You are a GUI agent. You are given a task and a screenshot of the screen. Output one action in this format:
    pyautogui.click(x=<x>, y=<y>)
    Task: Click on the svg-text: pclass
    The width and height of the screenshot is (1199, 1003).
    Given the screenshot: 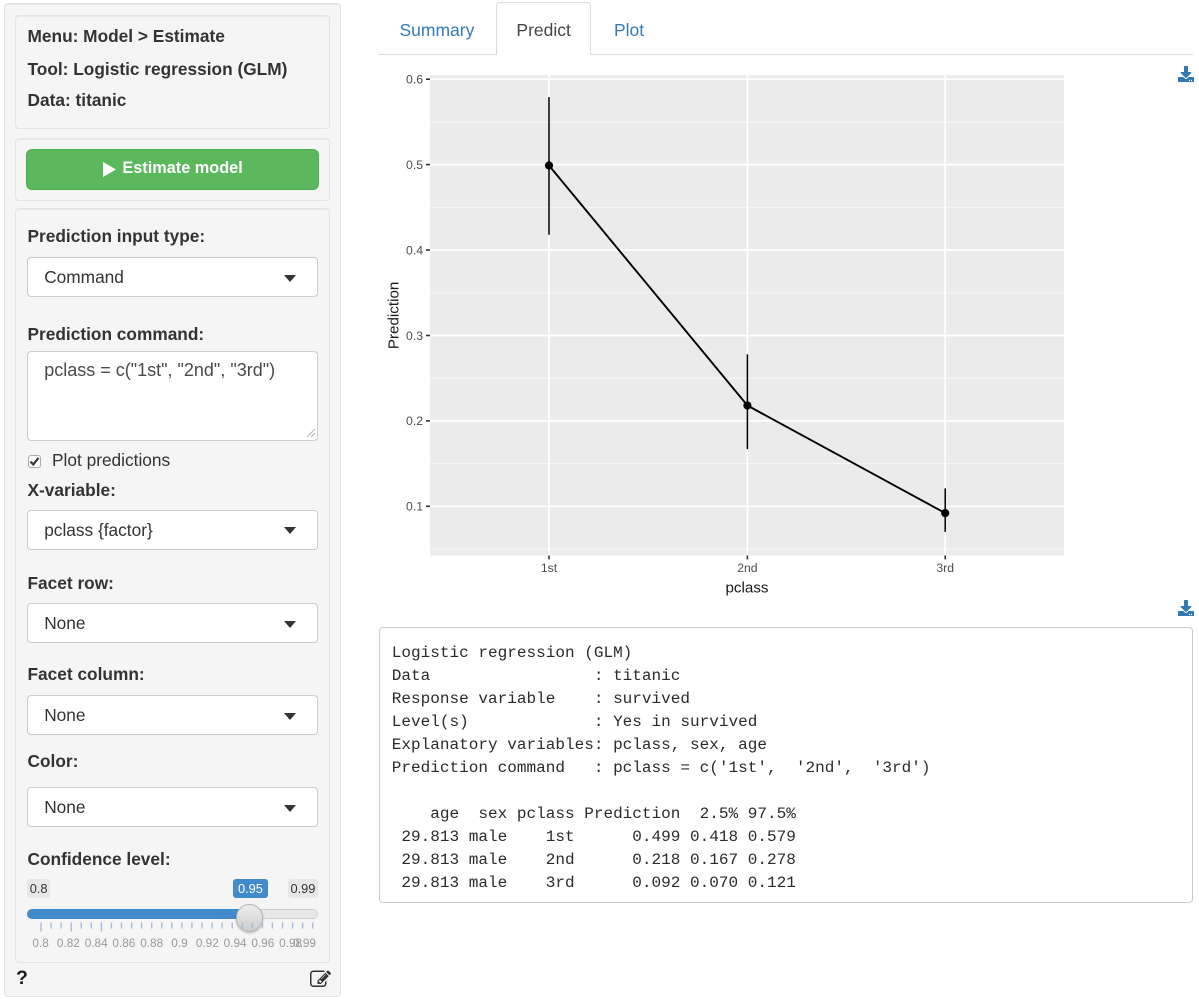 What is the action you would take?
    pyautogui.click(x=746, y=588)
    